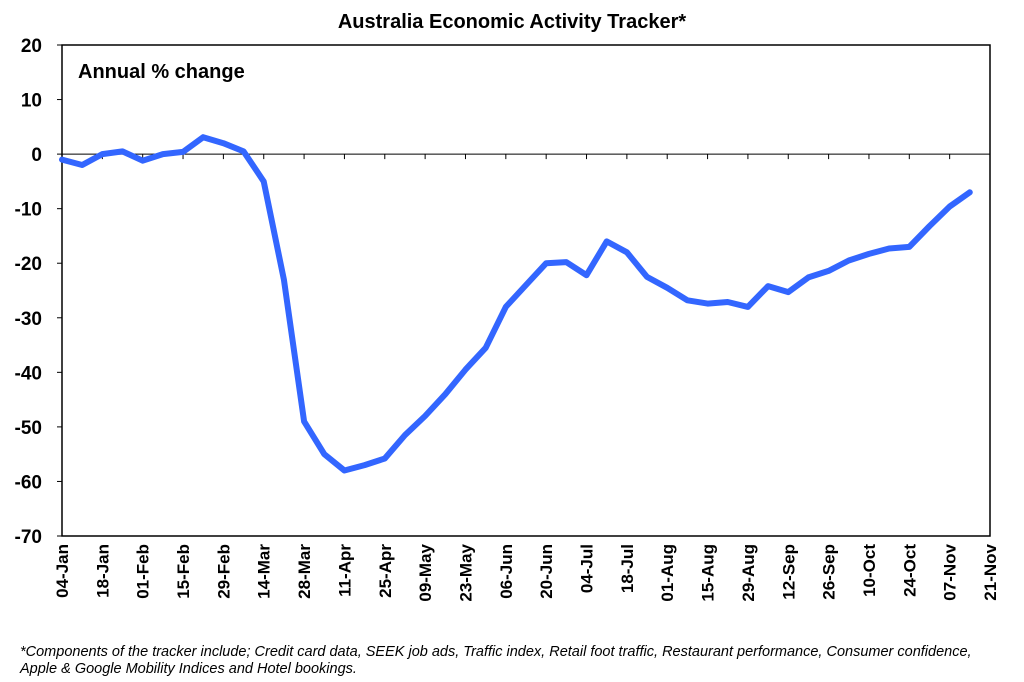  What do you see at coordinates (28, 428) in the screenshot?
I see `y-tick-label: -50` at bounding box center [28, 428].